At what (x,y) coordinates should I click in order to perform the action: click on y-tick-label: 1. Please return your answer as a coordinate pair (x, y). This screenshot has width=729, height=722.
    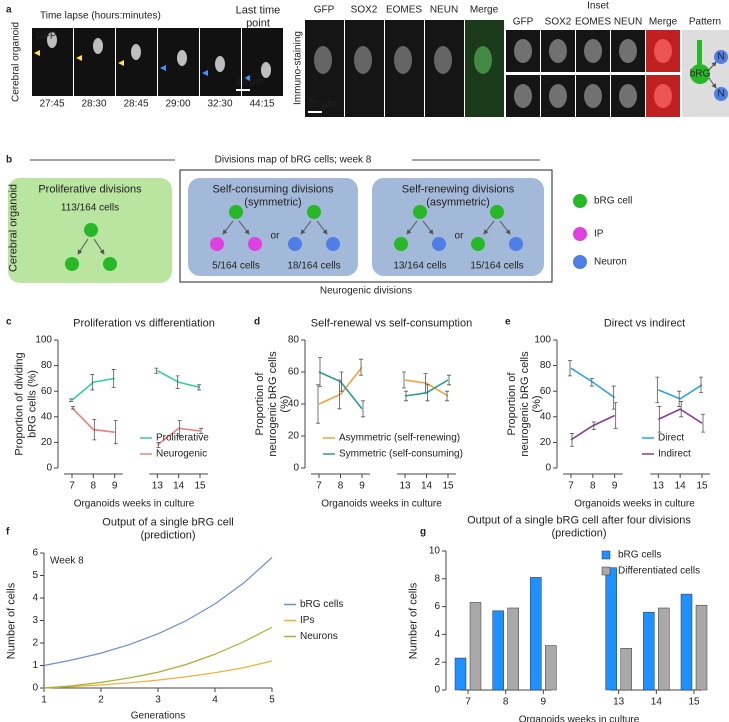
    Looking at the image, I should click on (35, 665).